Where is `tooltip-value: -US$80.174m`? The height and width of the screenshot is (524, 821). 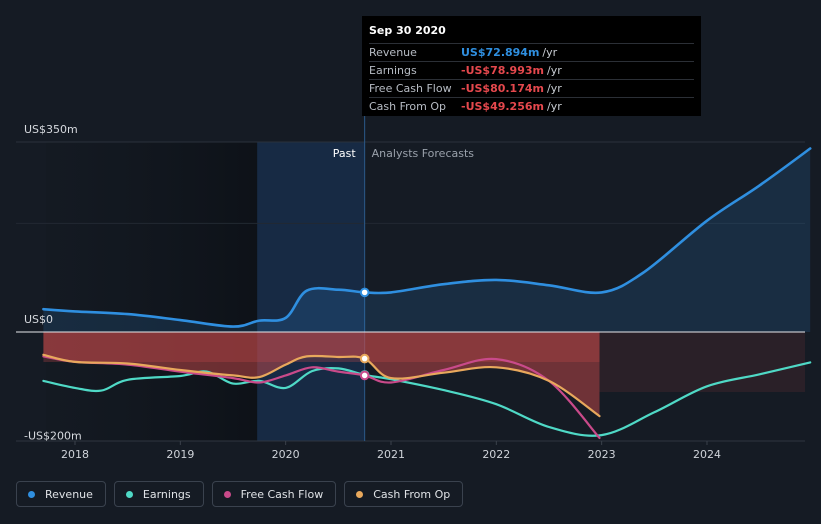
tooltip-value: -US$80.174m is located at coordinates (502, 88).